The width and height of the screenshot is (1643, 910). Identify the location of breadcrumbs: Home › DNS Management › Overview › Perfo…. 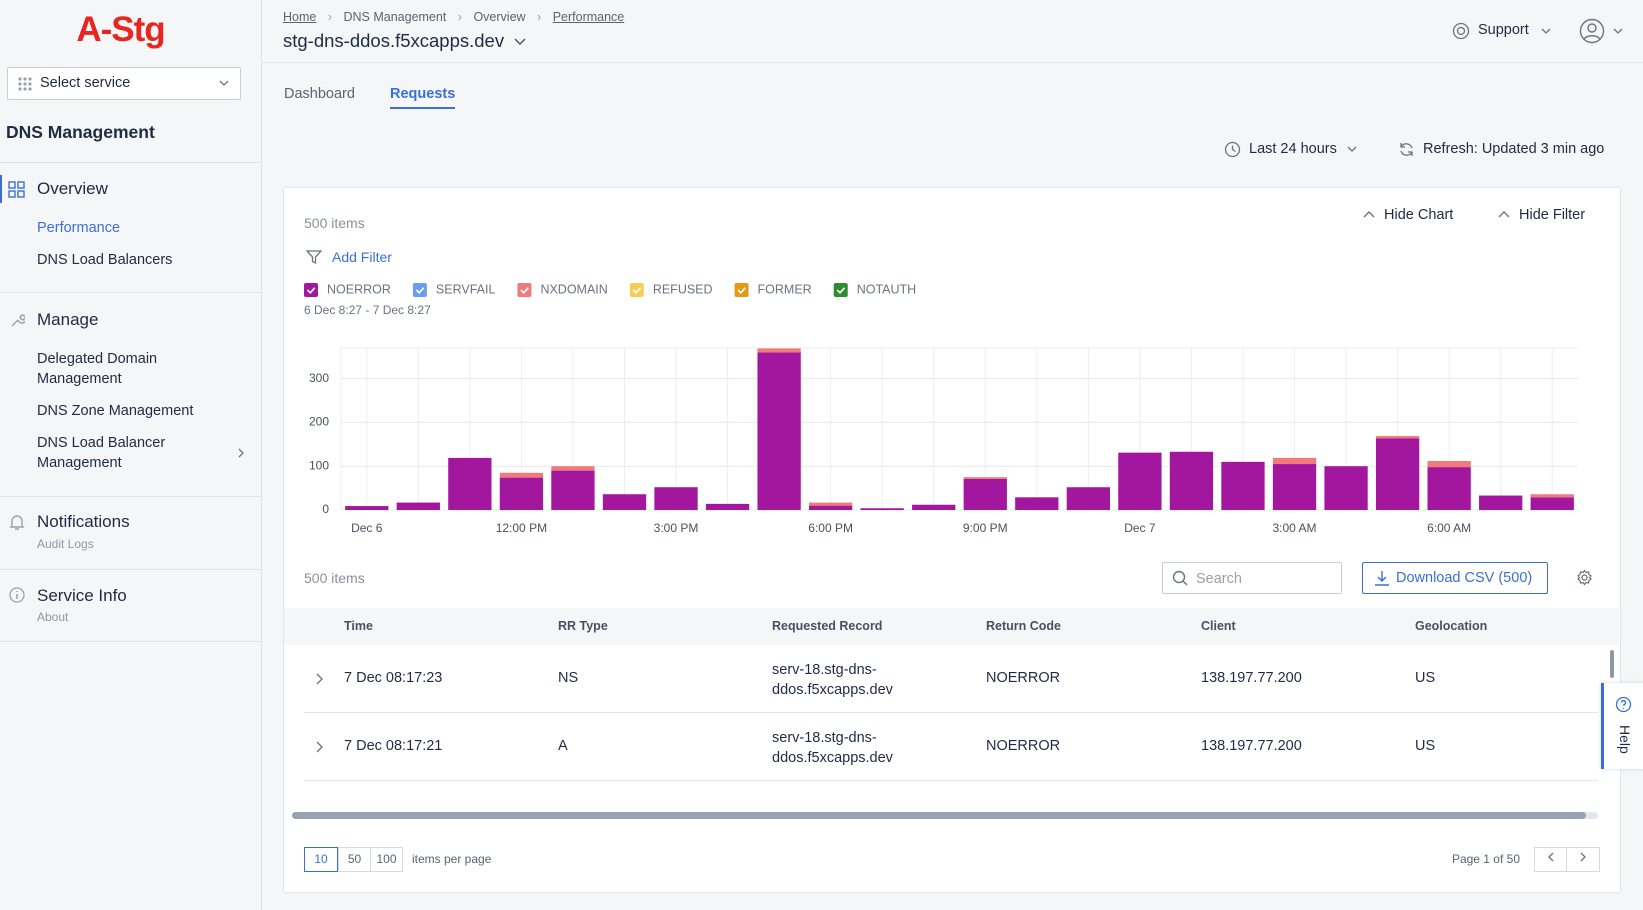
(453, 17).